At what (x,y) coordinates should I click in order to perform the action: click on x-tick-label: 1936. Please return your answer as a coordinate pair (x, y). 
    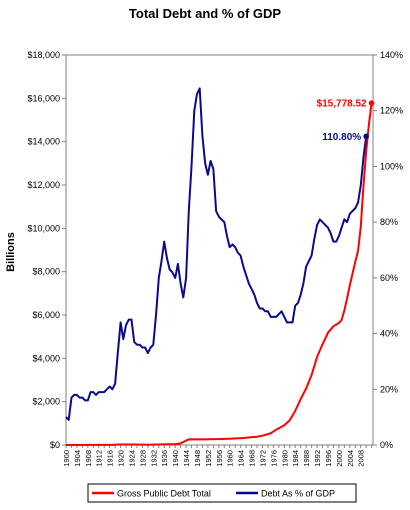
    Looking at the image, I should click on (164, 458).